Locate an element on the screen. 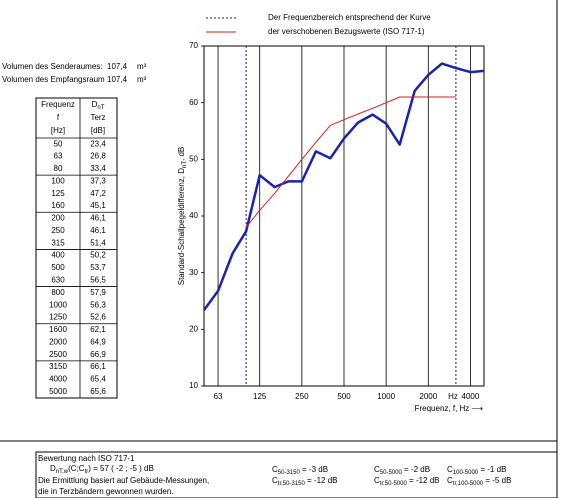 Image resolution: width=564 pixels, height=498 pixels. table-cell: 37,3 is located at coordinates (98, 180).